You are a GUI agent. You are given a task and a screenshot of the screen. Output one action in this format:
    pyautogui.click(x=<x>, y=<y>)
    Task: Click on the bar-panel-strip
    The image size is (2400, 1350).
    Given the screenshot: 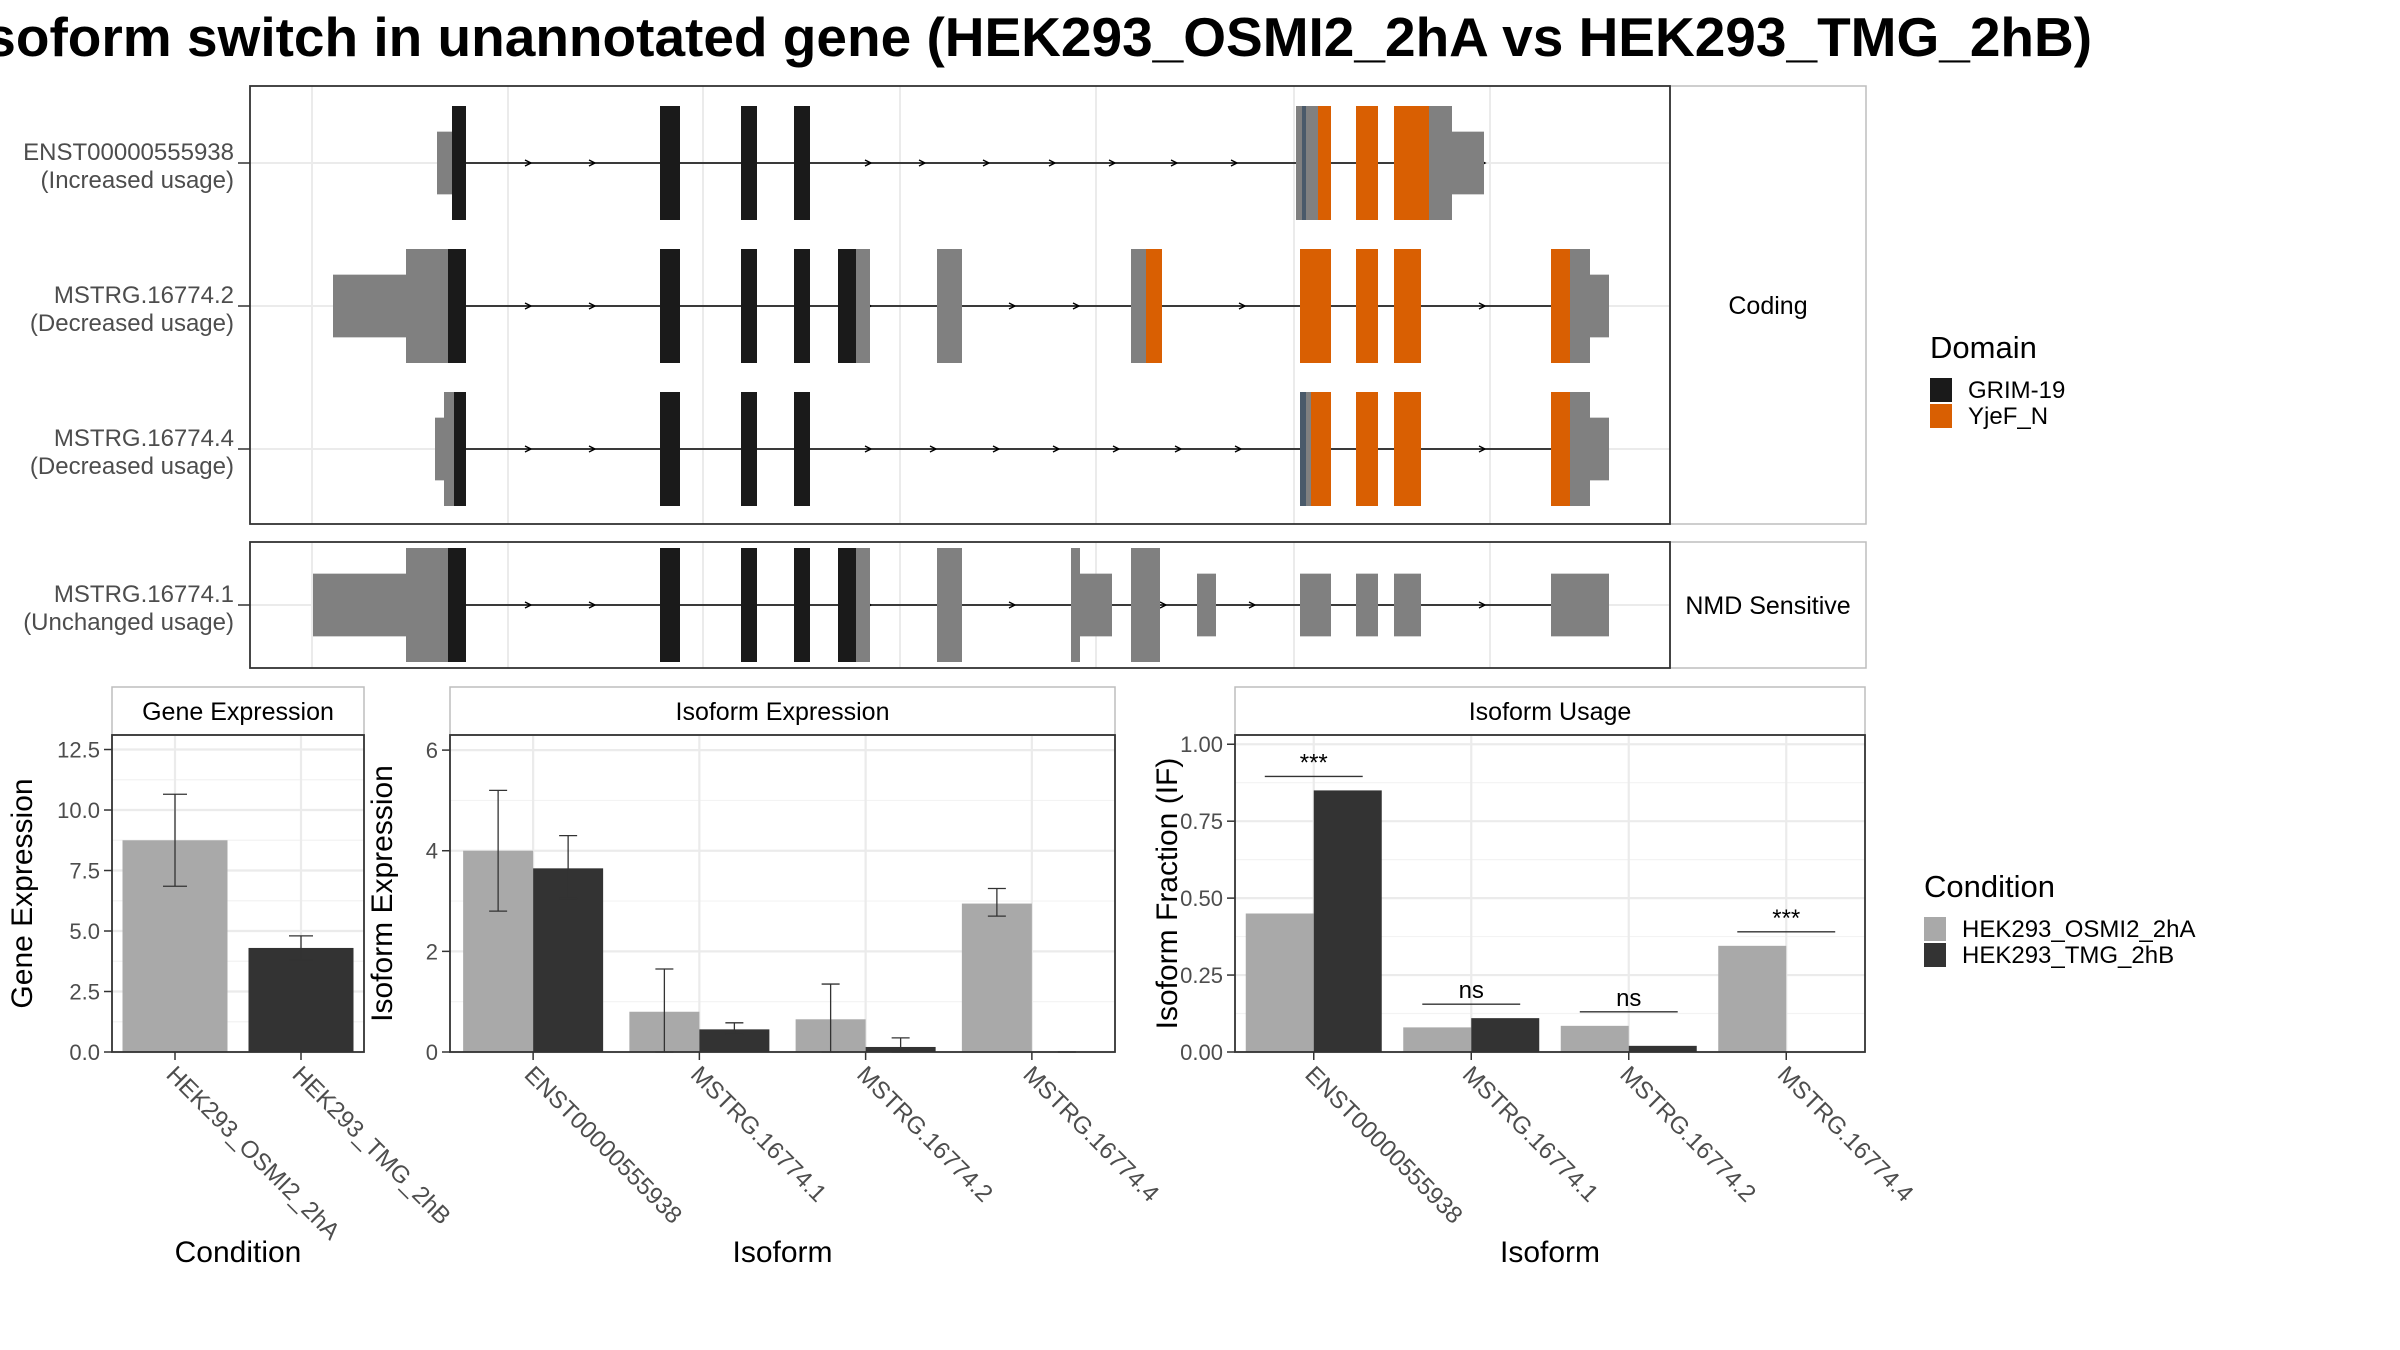 What is the action you would take?
    pyautogui.click(x=1550, y=711)
    